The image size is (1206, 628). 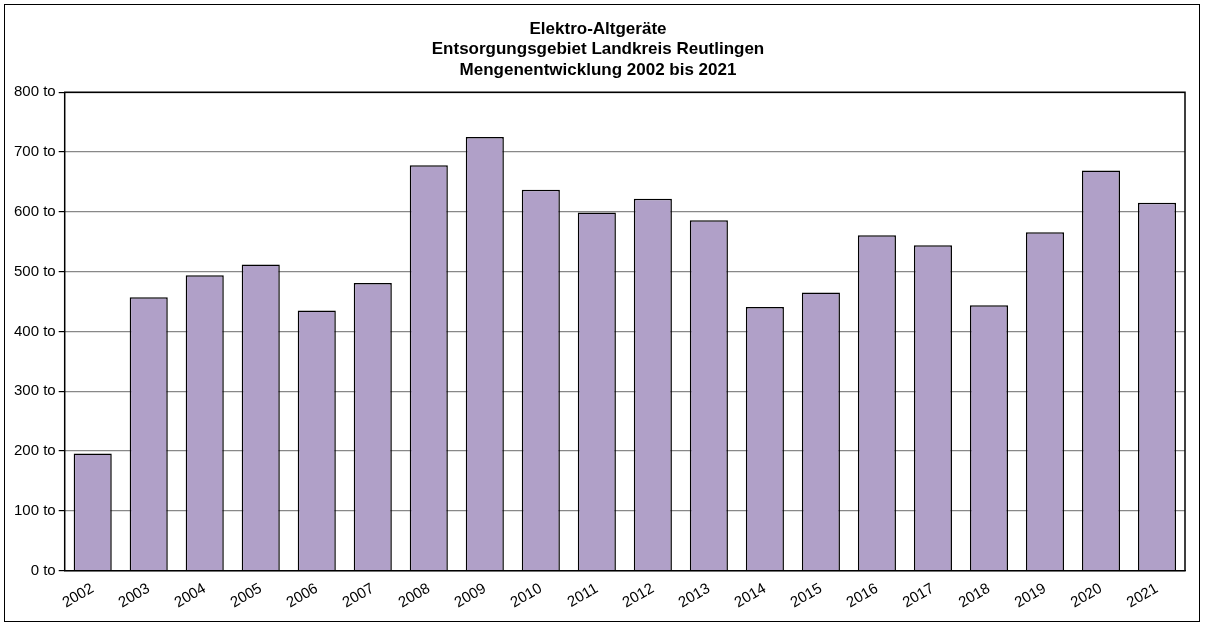 I want to click on y-tick-label: 100 to, so click(x=34, y=510).